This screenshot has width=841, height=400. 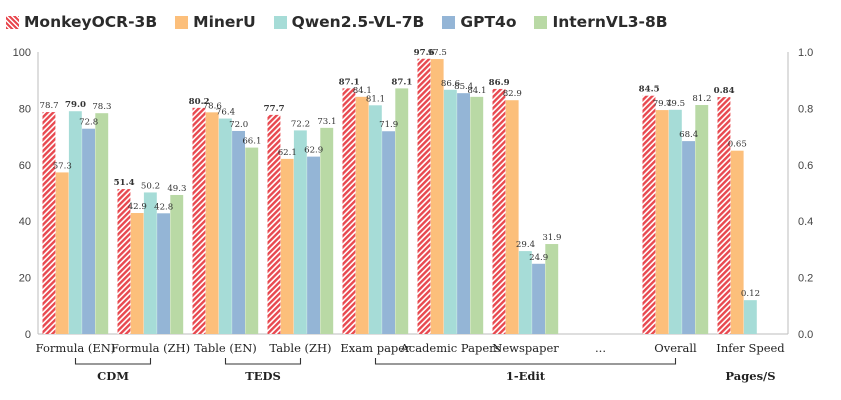 I want to click on x-tick-label-exam-paper: Exam paper, so click(x=375, y=348).